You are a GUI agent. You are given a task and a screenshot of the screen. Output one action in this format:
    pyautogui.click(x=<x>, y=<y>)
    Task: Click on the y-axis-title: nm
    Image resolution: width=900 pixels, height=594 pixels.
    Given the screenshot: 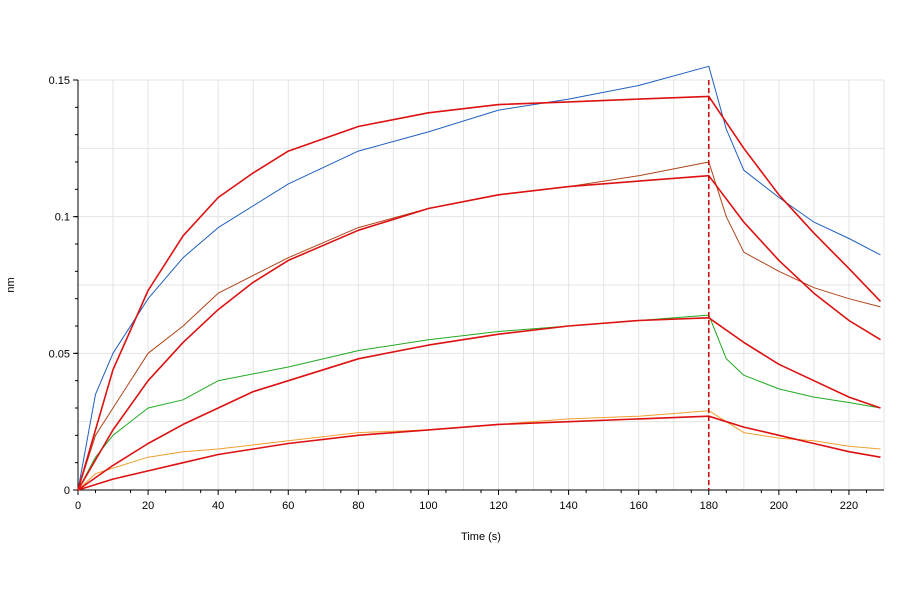 What is the action you would take?
    pyautogui.click(x=11, y=284)
    